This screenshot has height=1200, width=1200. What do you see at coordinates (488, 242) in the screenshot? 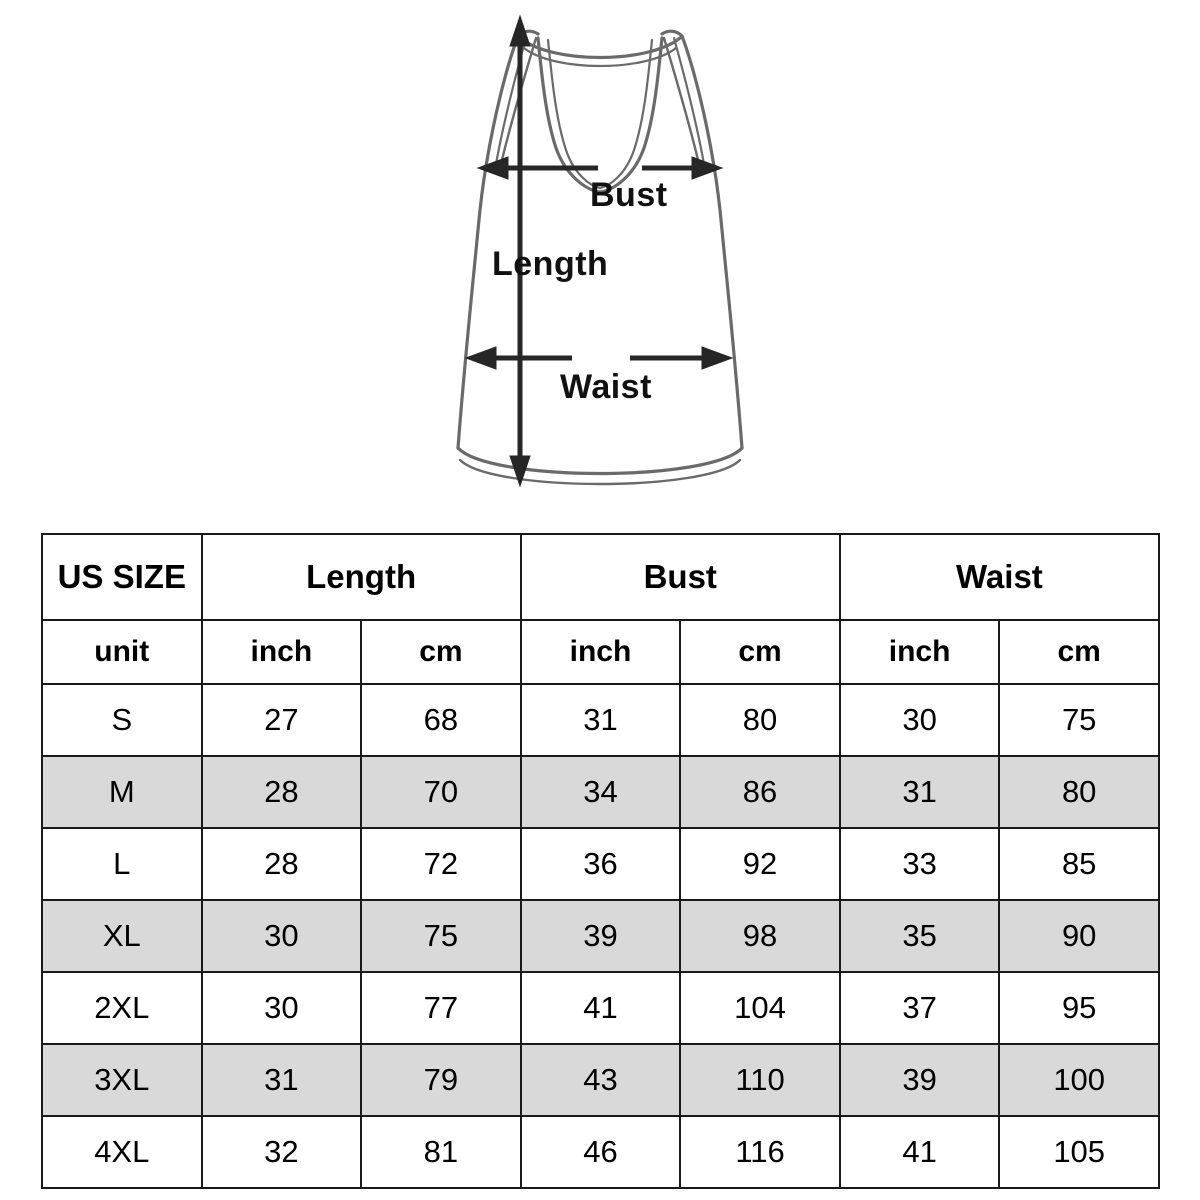
I see `garment-left-seam` at bounding box center [488, 242].